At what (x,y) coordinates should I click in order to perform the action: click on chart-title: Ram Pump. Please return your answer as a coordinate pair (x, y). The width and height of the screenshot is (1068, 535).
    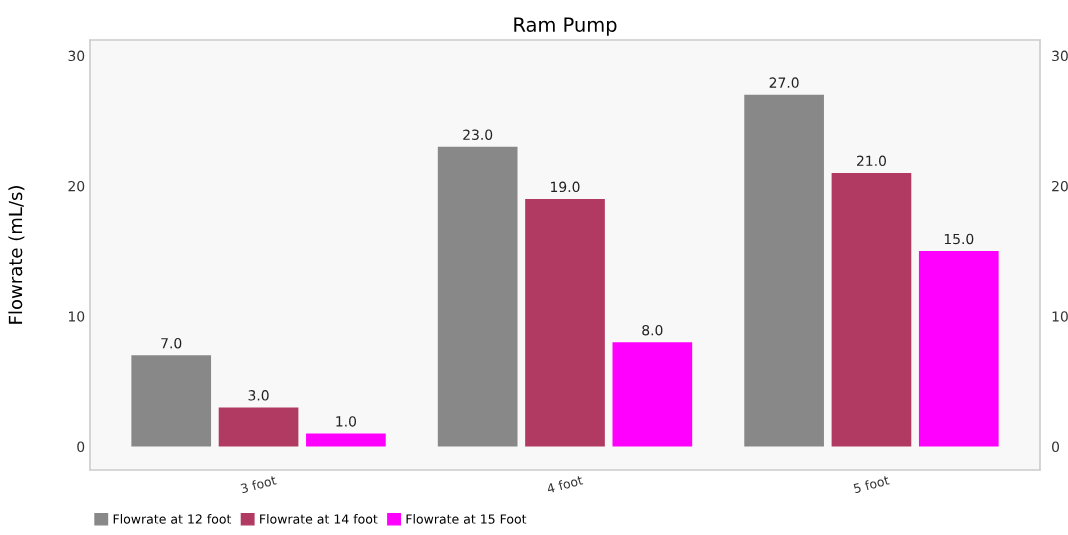
    Looking at the image, I should click on (565, 26).